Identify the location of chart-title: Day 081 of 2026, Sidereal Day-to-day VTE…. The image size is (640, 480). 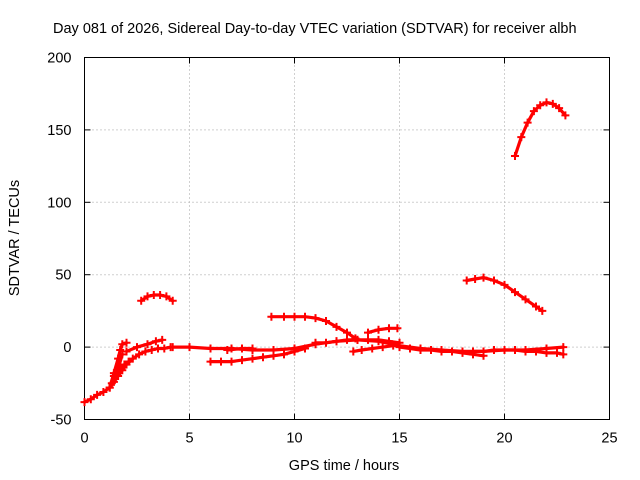
(315, 29).